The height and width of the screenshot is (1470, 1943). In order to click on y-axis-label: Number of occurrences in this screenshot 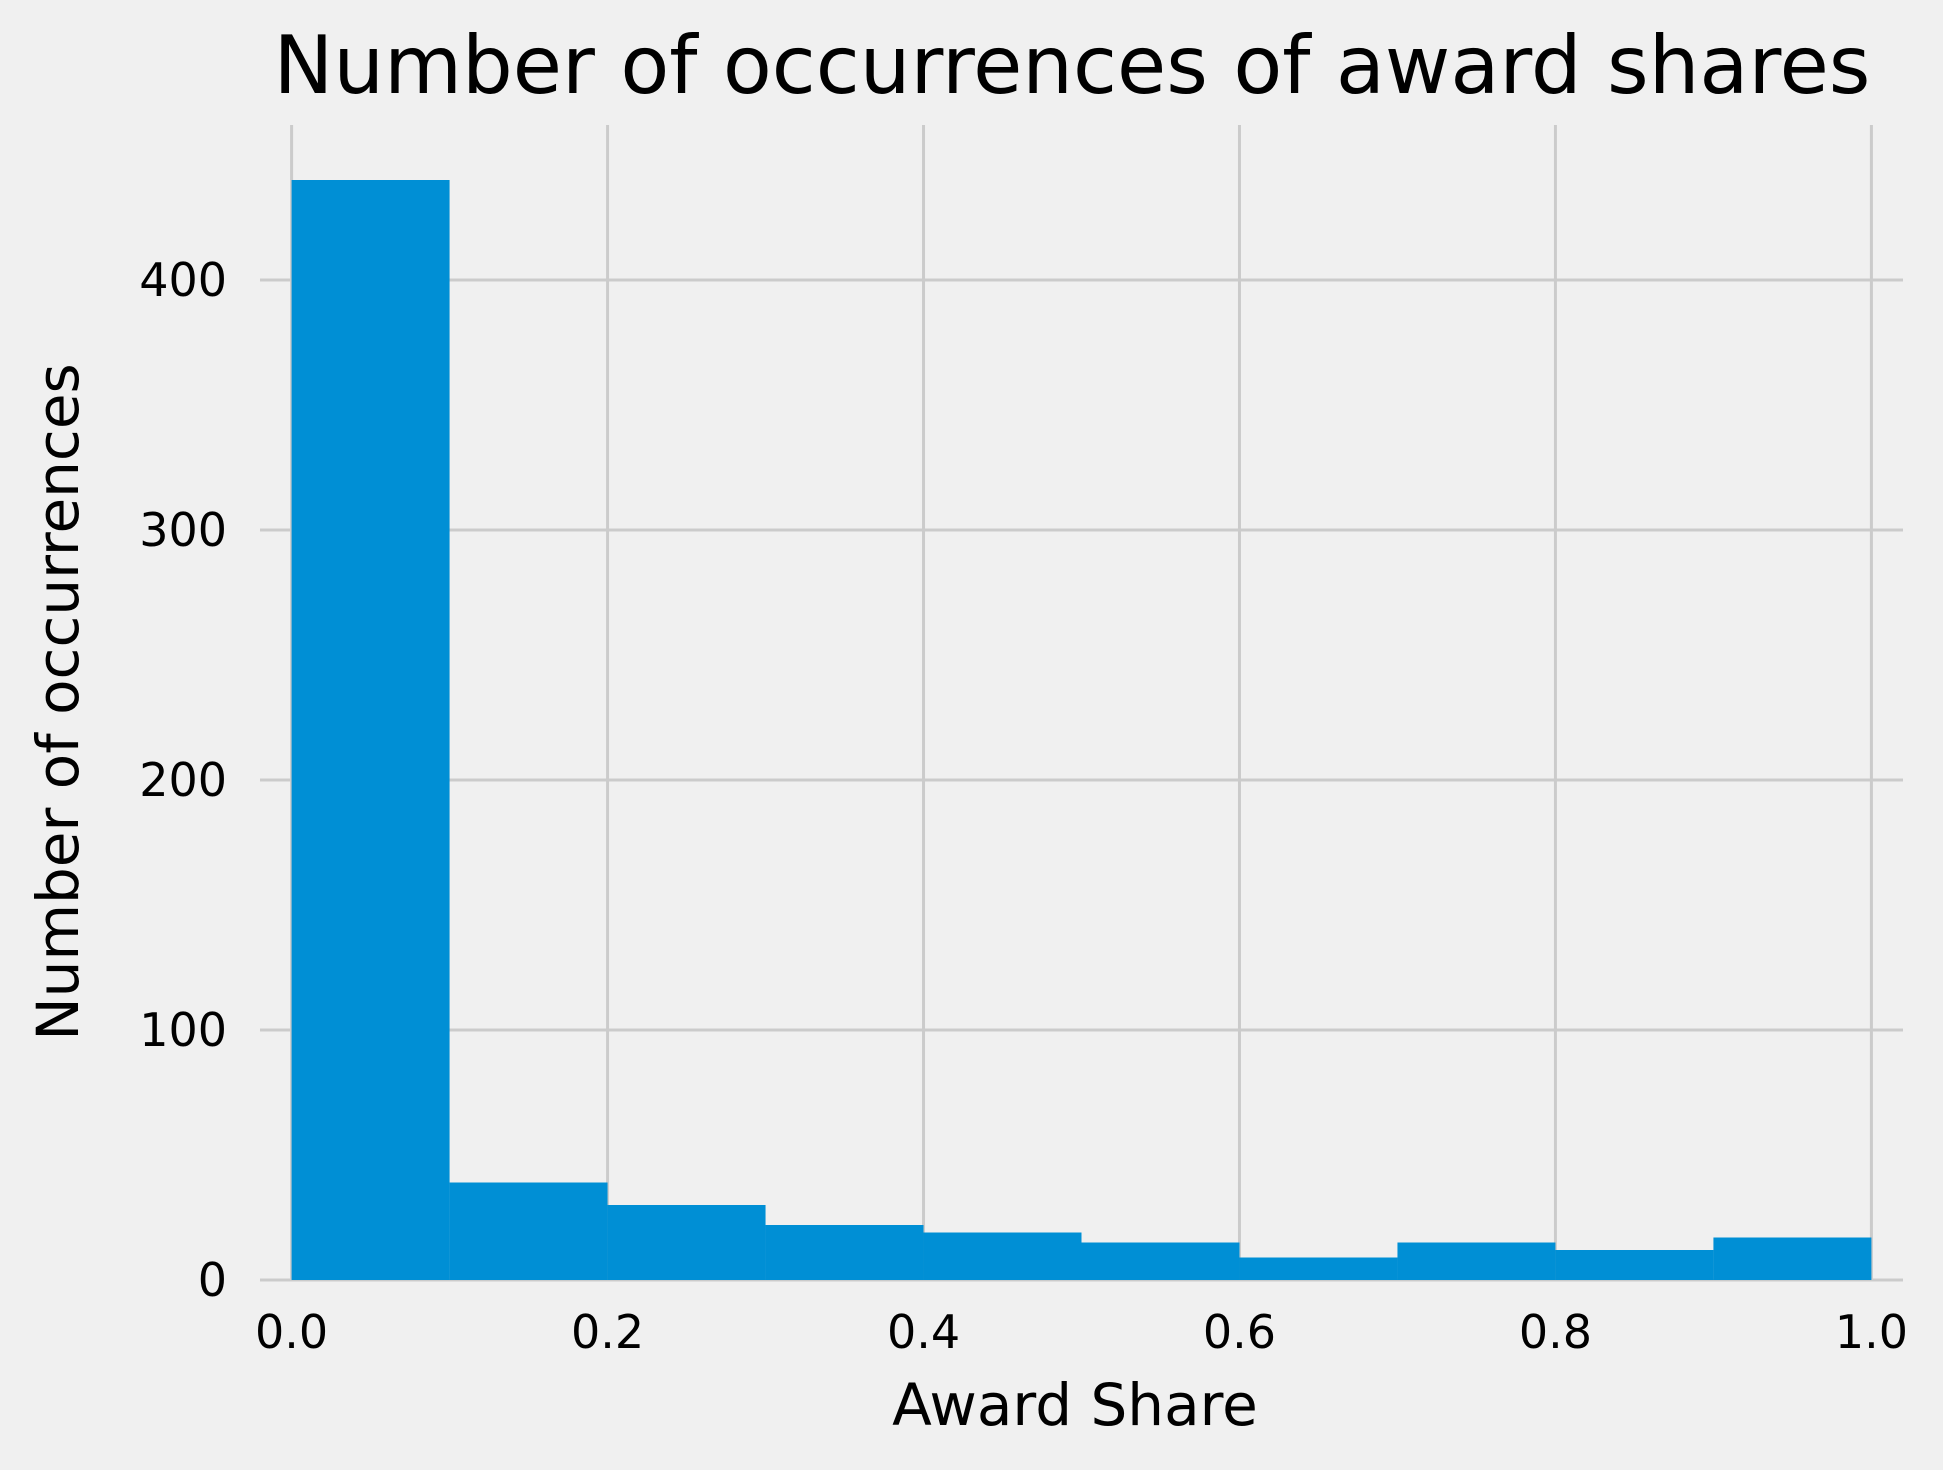, I will do `click(58, 701)`.